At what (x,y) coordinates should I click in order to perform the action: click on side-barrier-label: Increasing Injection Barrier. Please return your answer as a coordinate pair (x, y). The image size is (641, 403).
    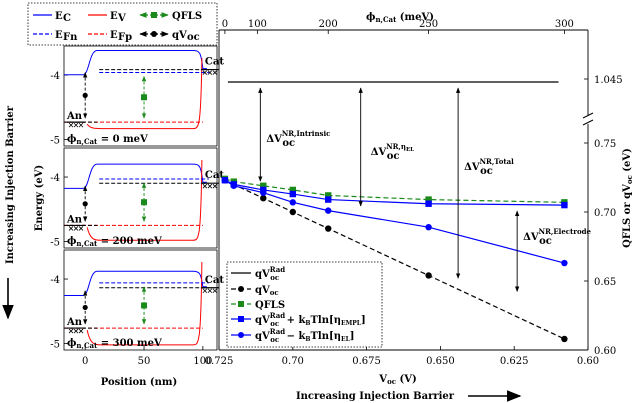
    Looking at the image, I should click on (10, 184).